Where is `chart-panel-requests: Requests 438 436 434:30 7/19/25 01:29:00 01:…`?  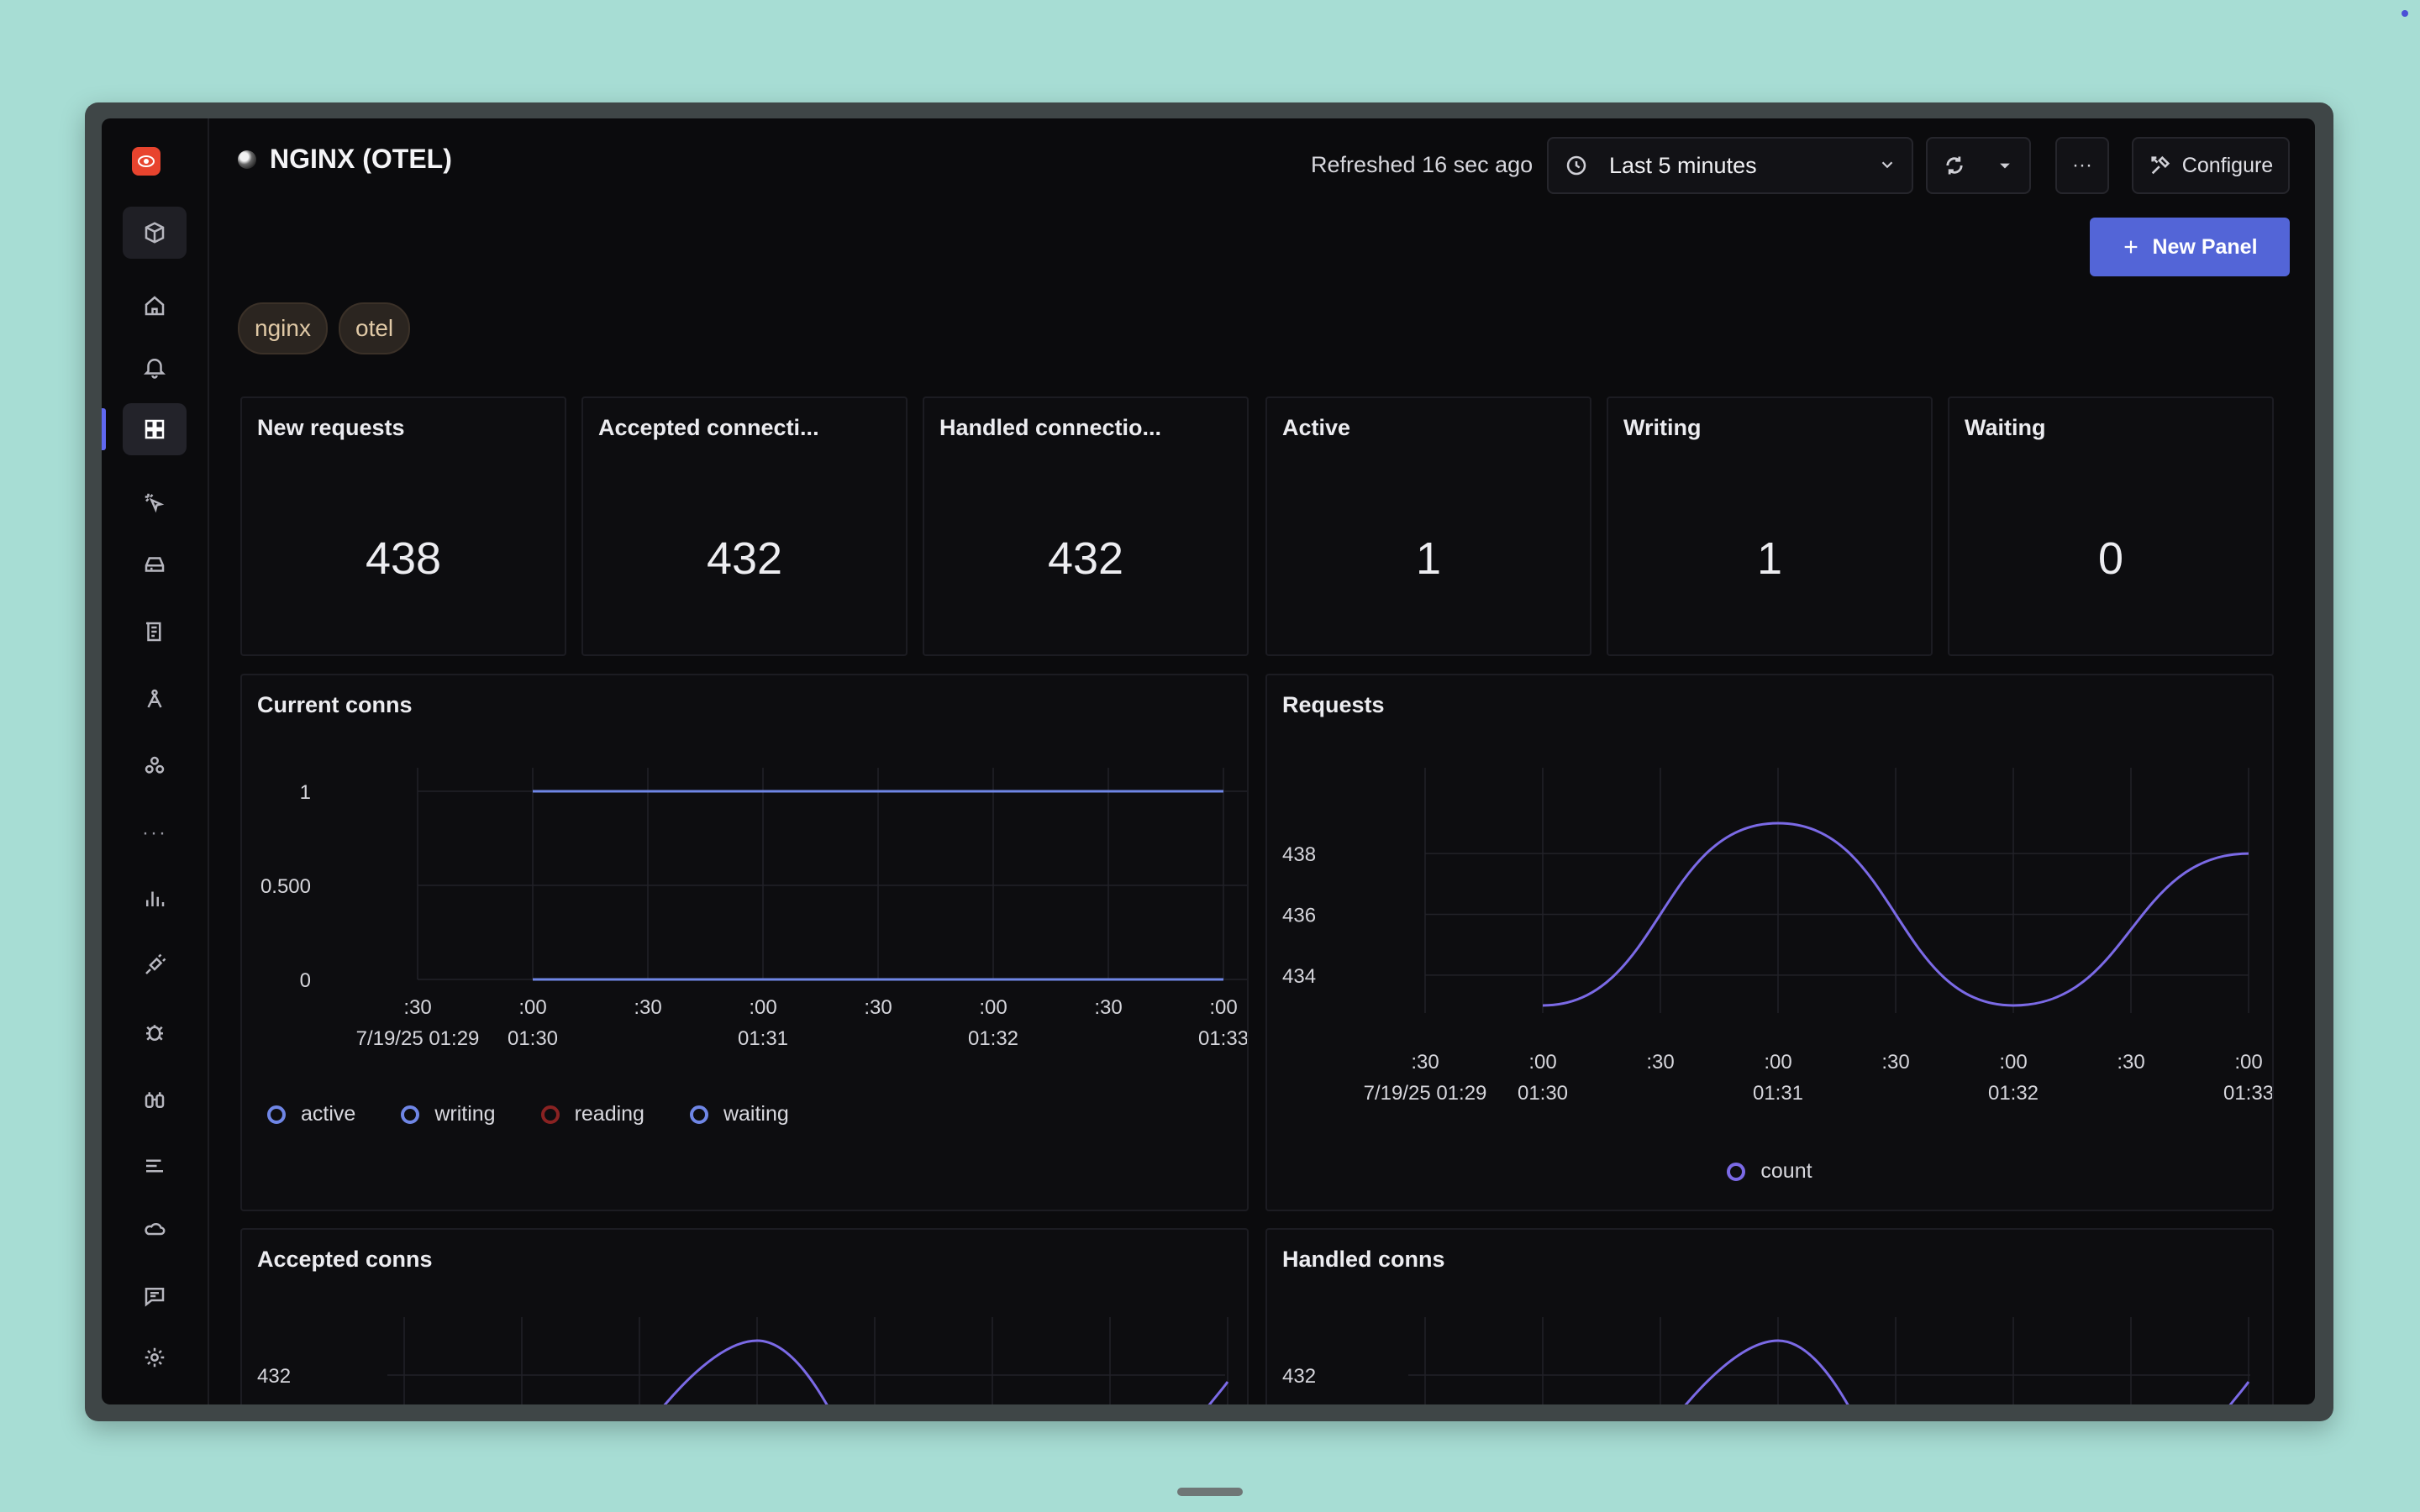 chart-panel-requests: Requests 438 436 434:30 7/19/25 01:29:00 01:… is located at coordinates (1769, 942).